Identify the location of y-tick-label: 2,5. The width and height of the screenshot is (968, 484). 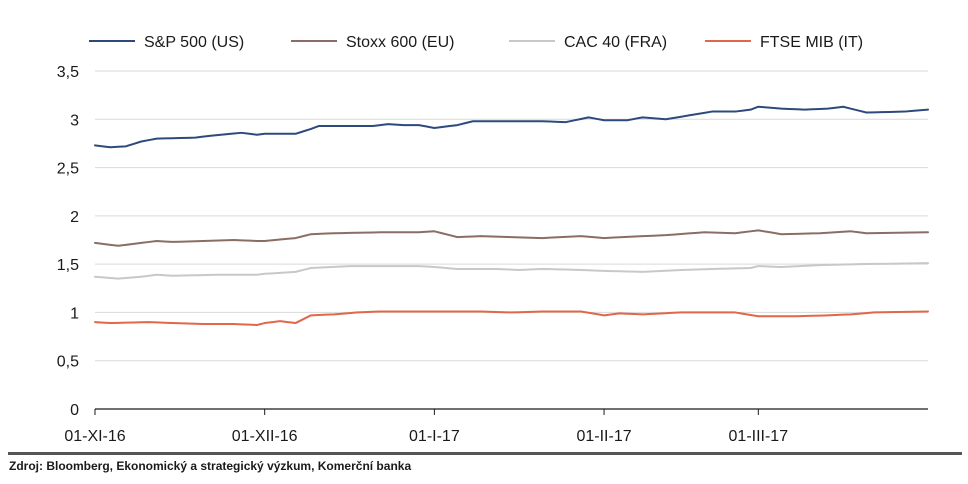
(68, 169).